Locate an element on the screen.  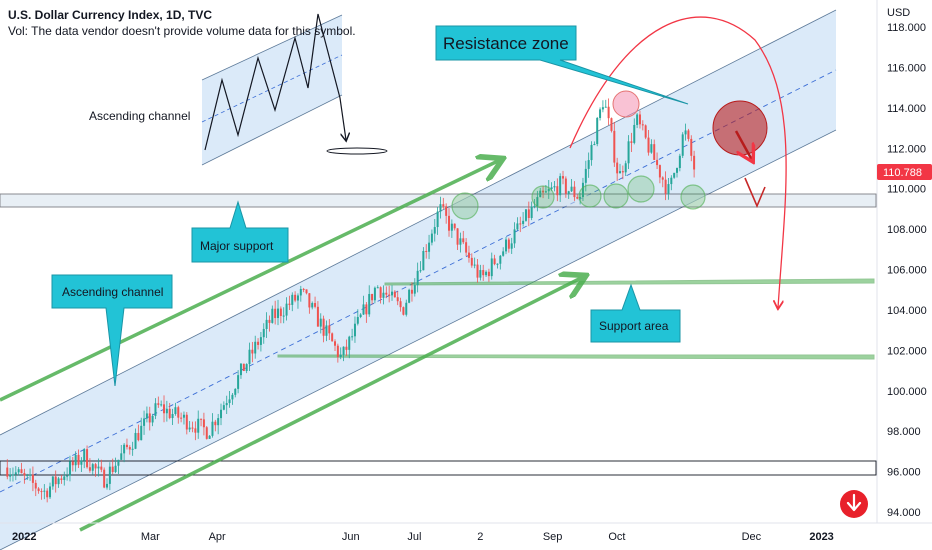
resistance-touch-circle is located at coordinates (626, 104).